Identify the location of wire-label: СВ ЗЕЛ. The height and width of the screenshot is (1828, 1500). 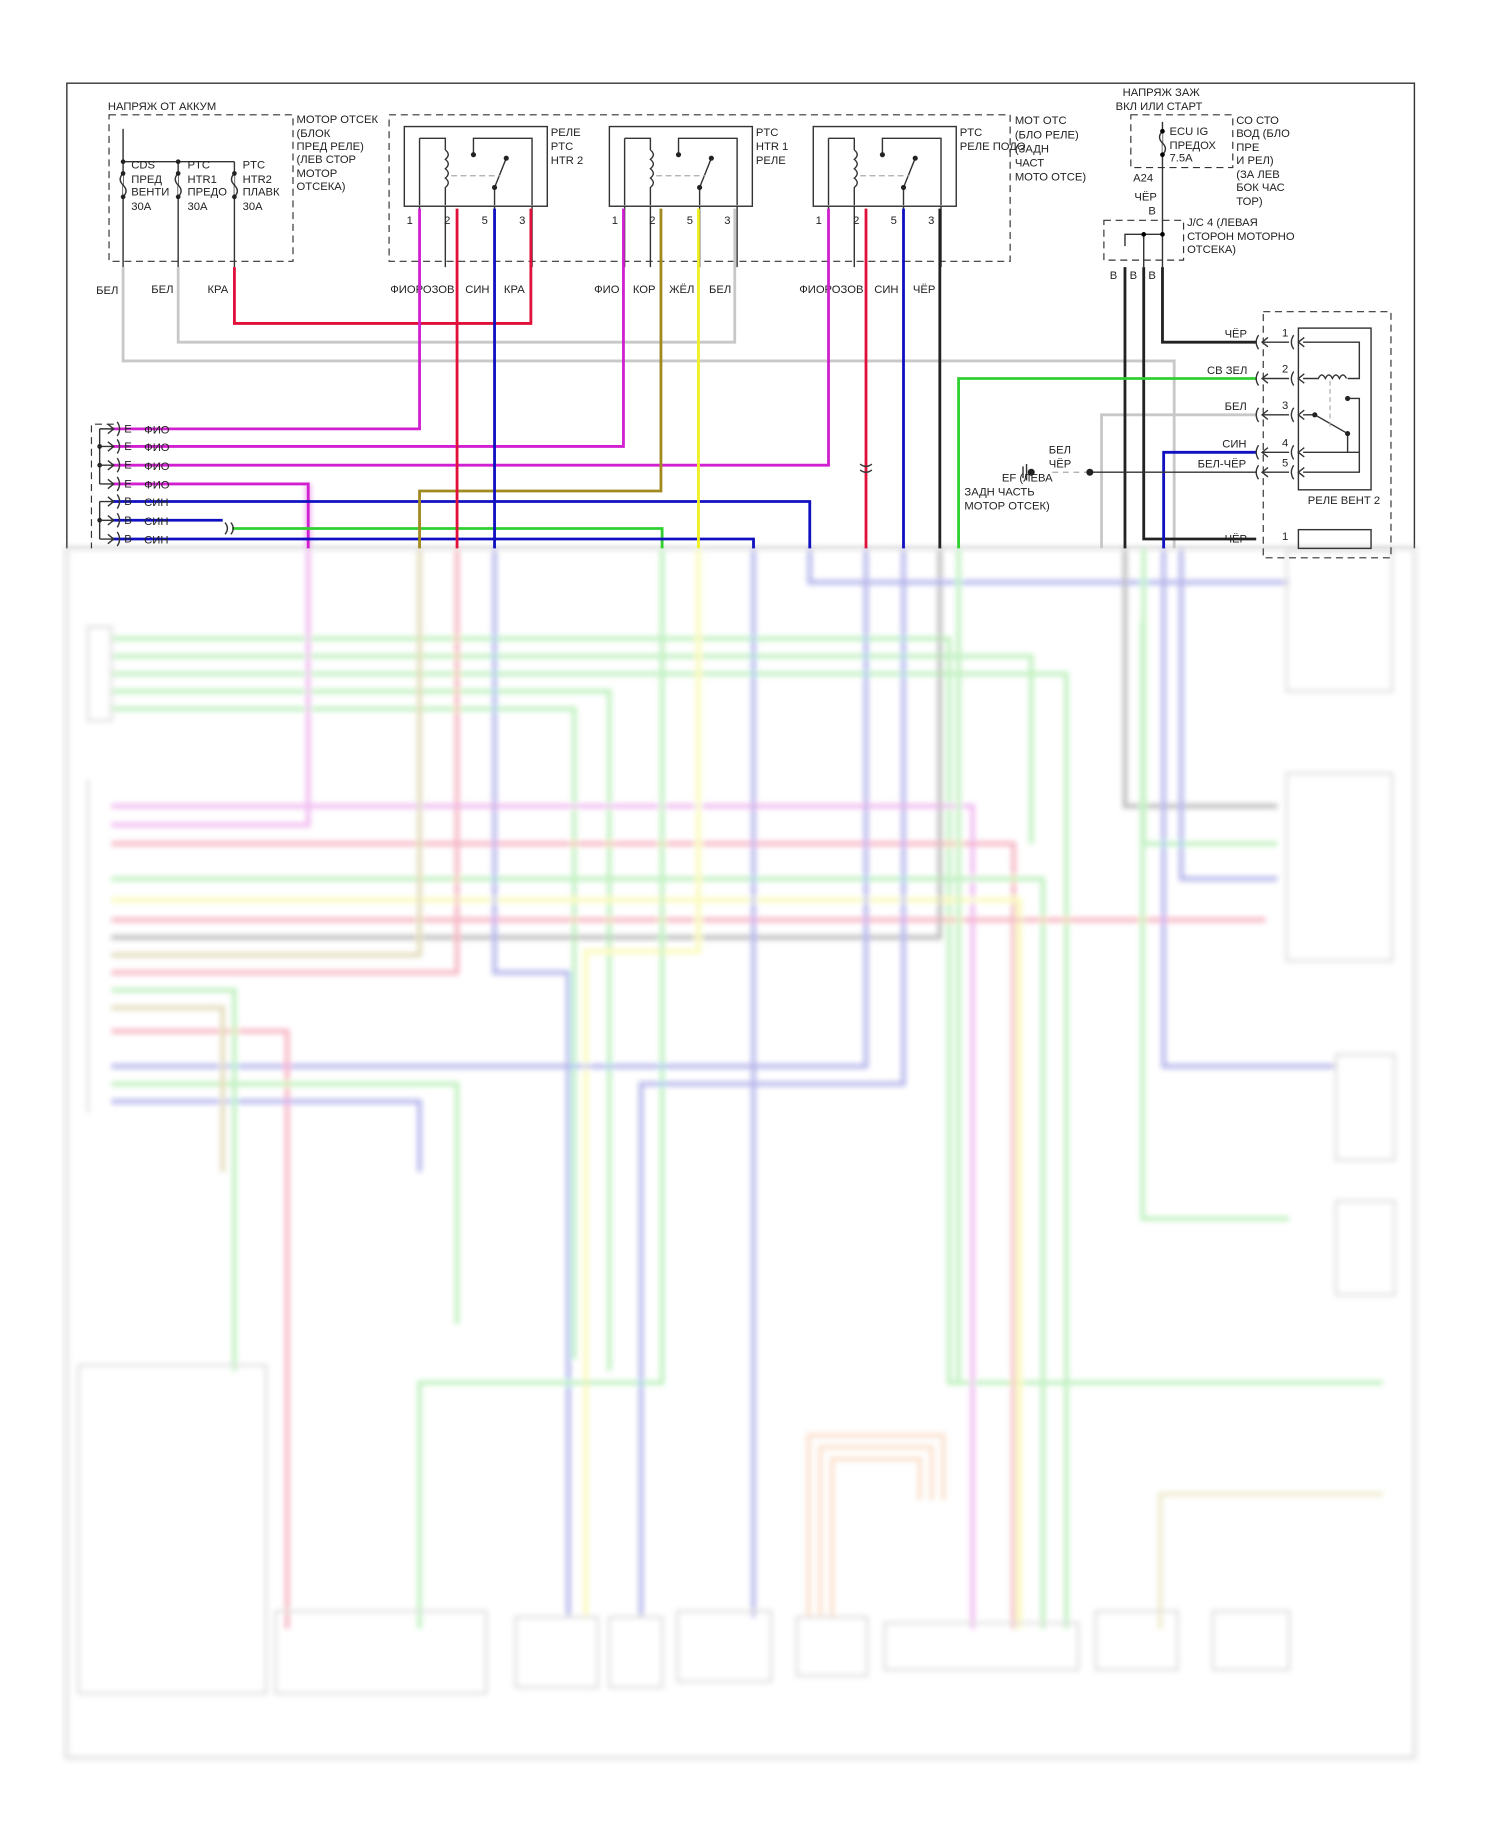
(1227, 371).